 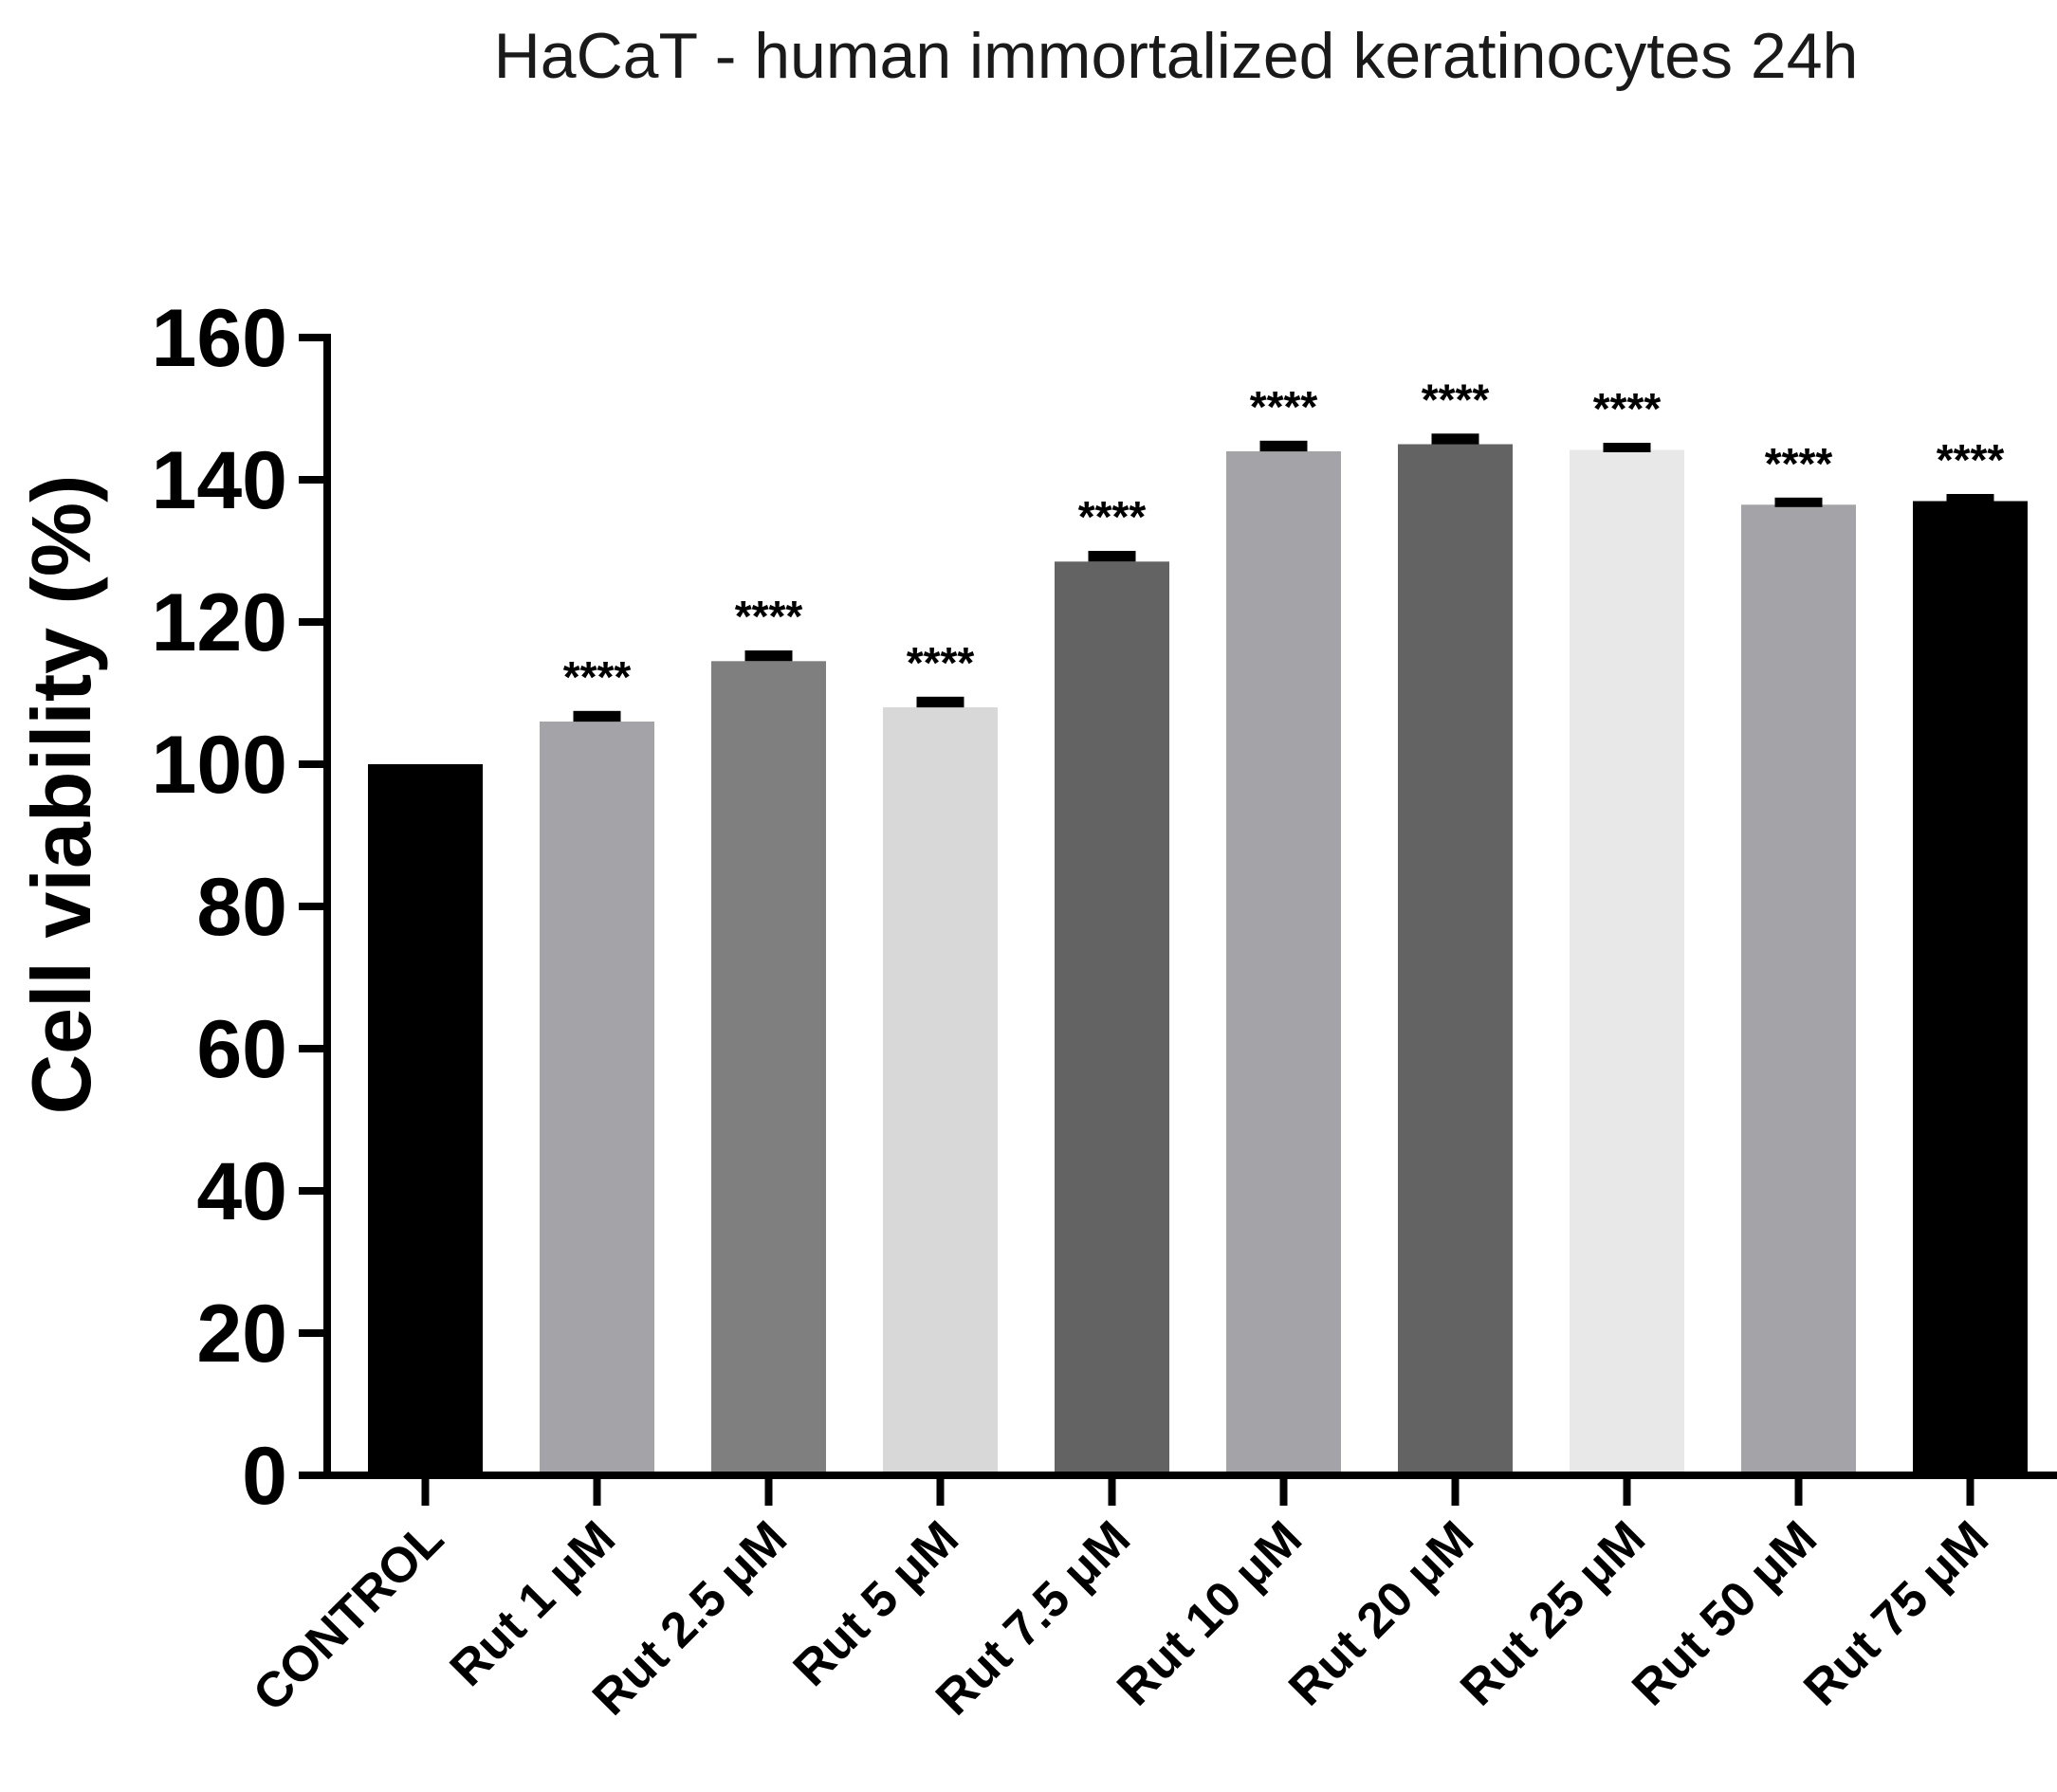 What do you see at coordinates (220, 622) in the screenshot?
I see `y-tick-label: 120` at bounding box center [220, 622].